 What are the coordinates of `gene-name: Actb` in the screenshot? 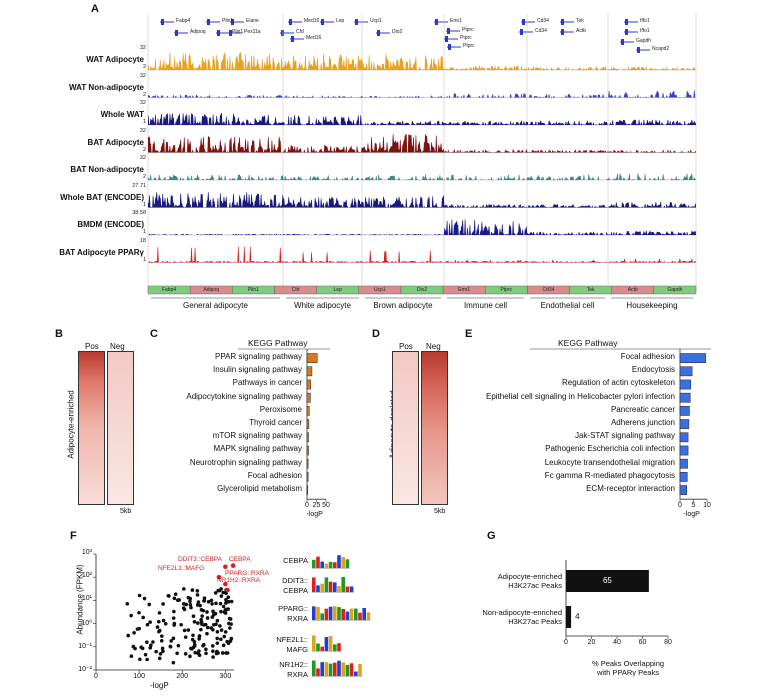 It's located at (581, 31).